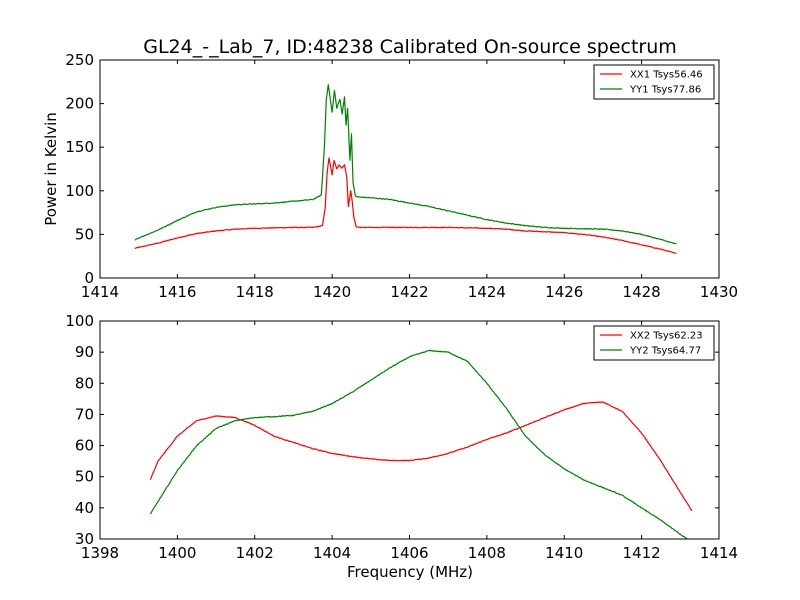 The image size is (800, 600). What do you see at coordinates (51, 169) in the screenshot?
I see `y-axis-label: Power in Kelvin` at bounding box center [51, 169].